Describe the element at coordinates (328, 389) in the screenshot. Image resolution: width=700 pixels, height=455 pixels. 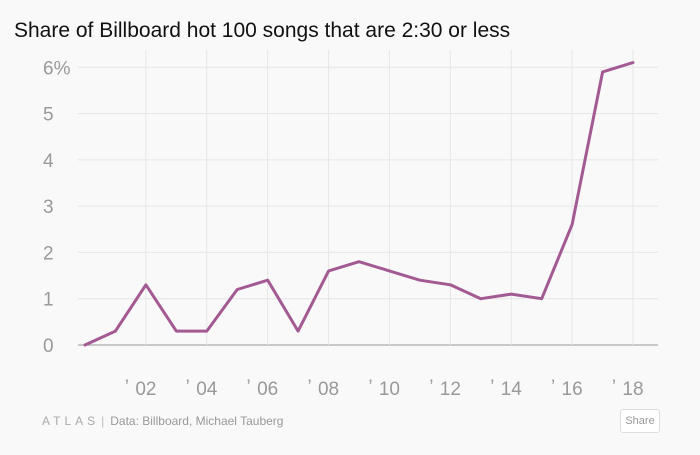
I see `x-tick-label: 08` at that location.